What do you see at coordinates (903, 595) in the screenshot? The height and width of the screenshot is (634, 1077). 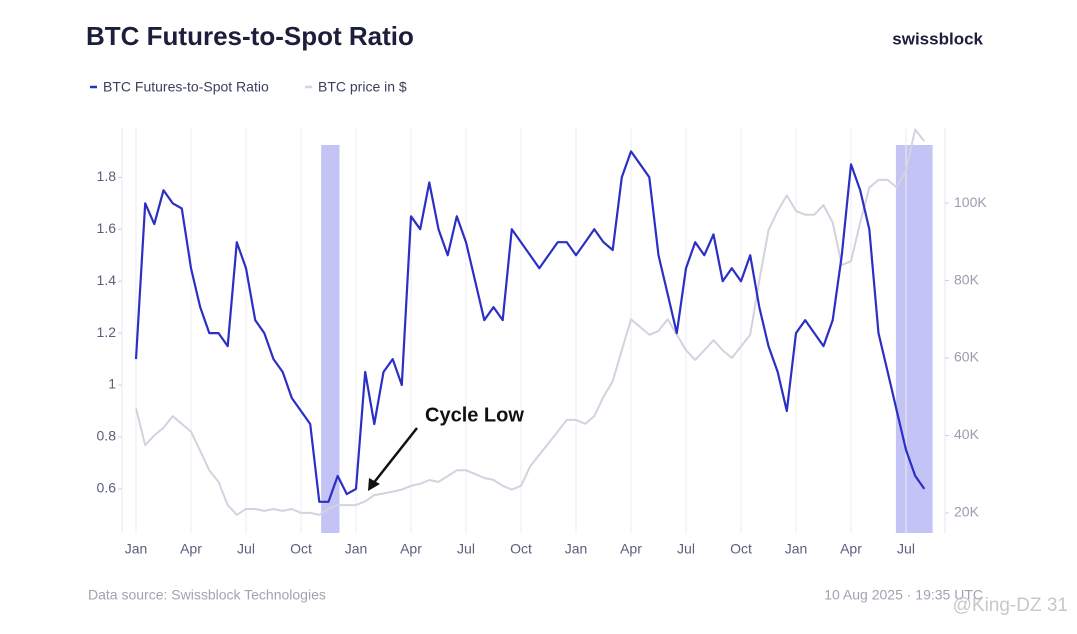 I see `timestamp: 10 Aug 2025 · 19:35 UTC` at bounding box center [903, 595].